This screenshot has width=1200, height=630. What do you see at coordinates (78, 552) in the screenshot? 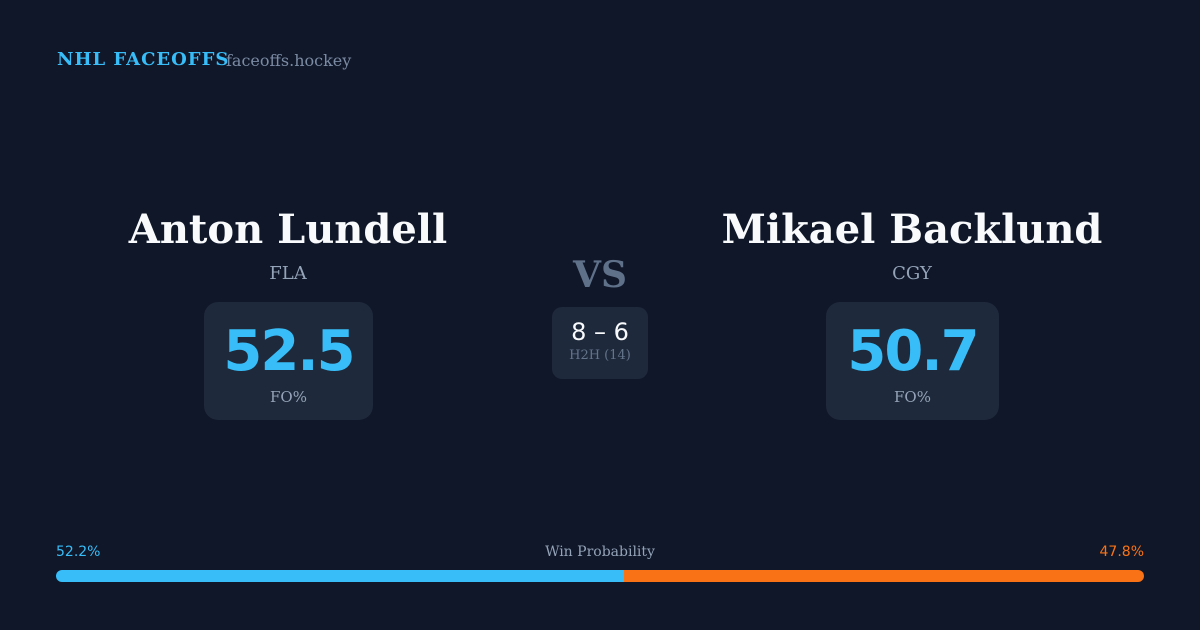
I see `left-win-pct: 52.2%` at bounding box center [78, 552].